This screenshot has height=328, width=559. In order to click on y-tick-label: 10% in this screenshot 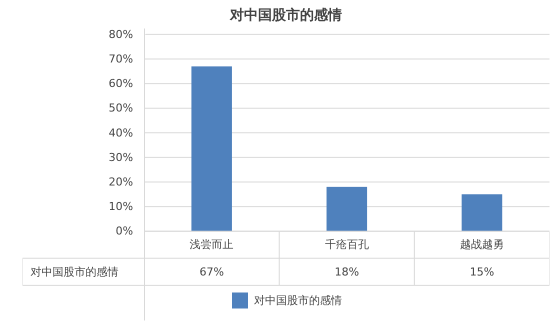, I will do `click(121, 207)`.